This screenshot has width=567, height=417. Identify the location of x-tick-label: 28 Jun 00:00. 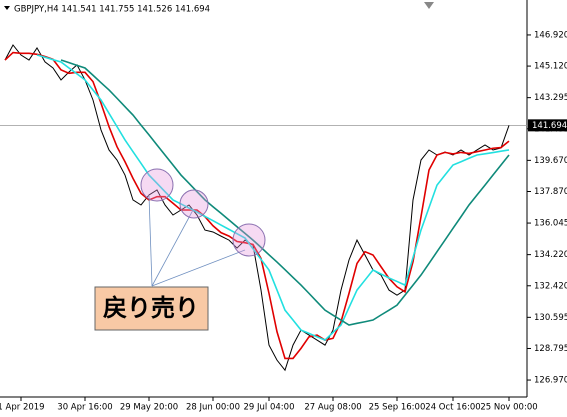
(213, 408).